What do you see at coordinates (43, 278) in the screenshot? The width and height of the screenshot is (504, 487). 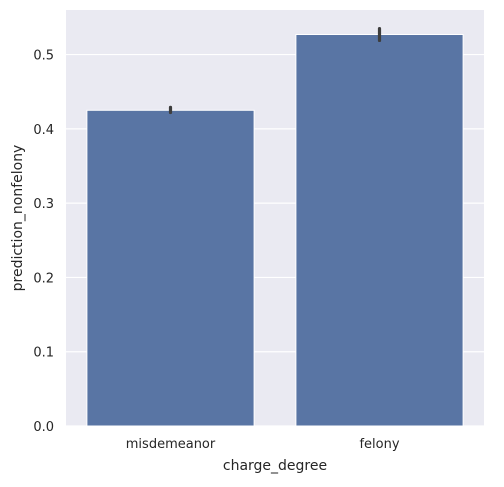 I see `y-tick-label: 0.2` at bounding box center [43, 278].